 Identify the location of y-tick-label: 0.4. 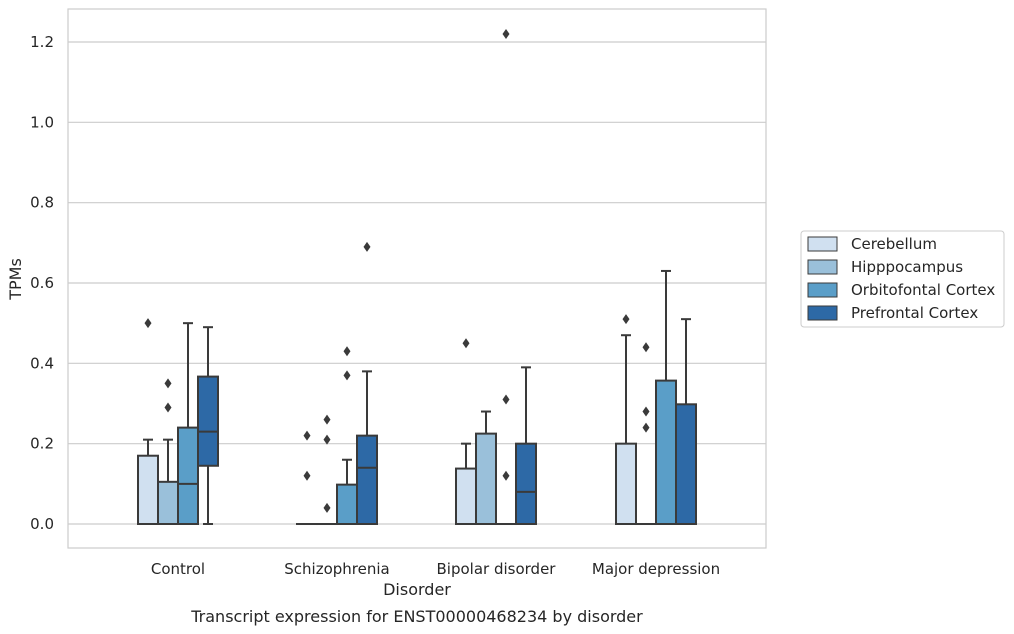
(42, 363).